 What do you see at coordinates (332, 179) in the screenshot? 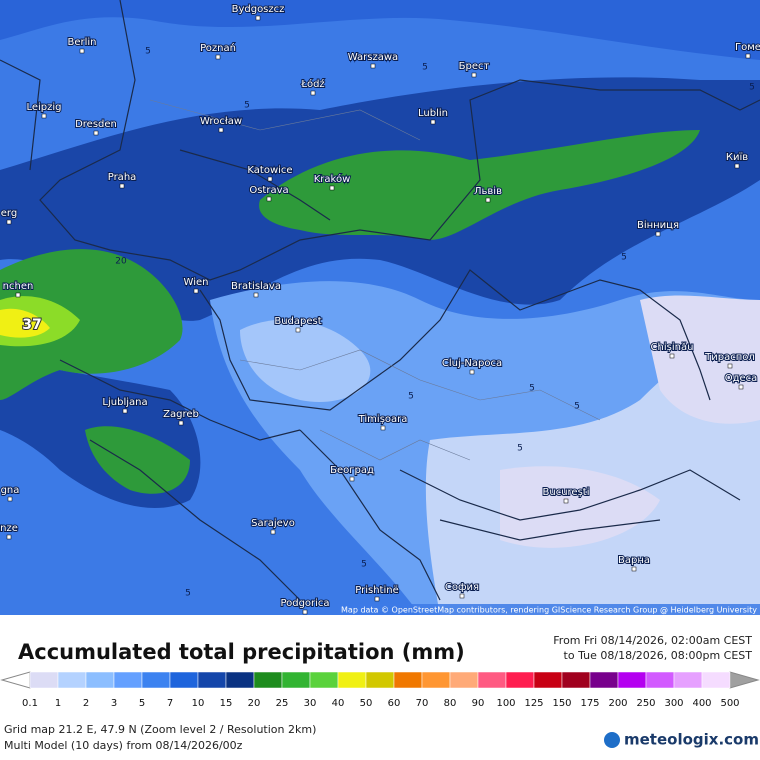
I see `city-label: Kraków` at bounding box center [332, 179].